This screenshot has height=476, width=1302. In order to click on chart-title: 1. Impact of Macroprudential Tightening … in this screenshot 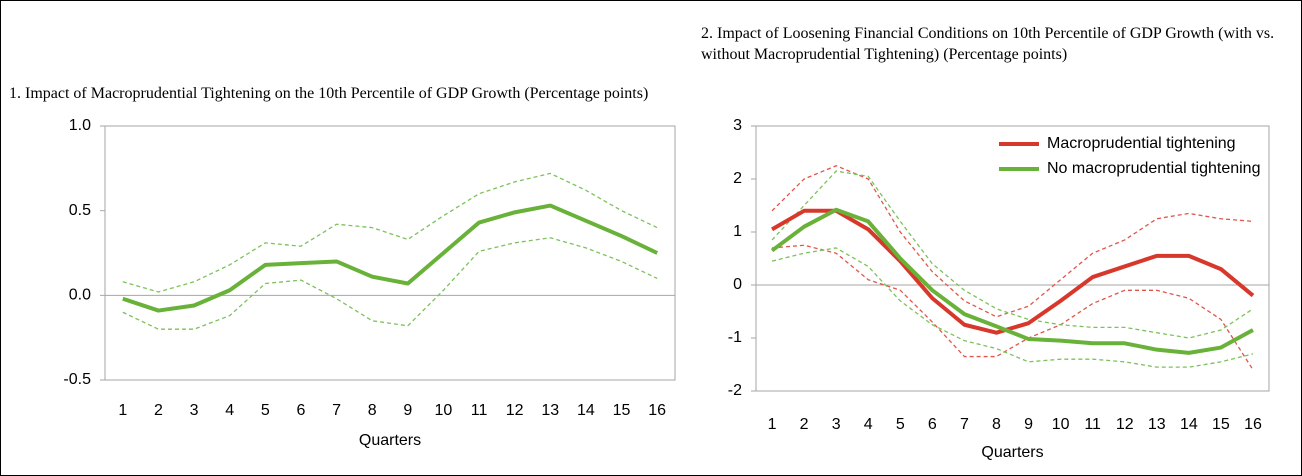, I will do `click(329, 93)`.